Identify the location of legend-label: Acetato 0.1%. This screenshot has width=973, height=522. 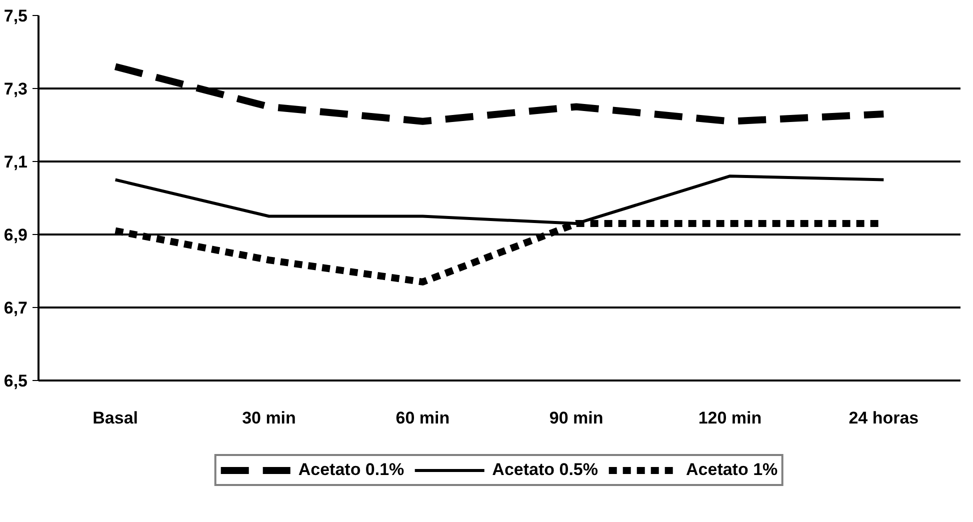
(351, 470).